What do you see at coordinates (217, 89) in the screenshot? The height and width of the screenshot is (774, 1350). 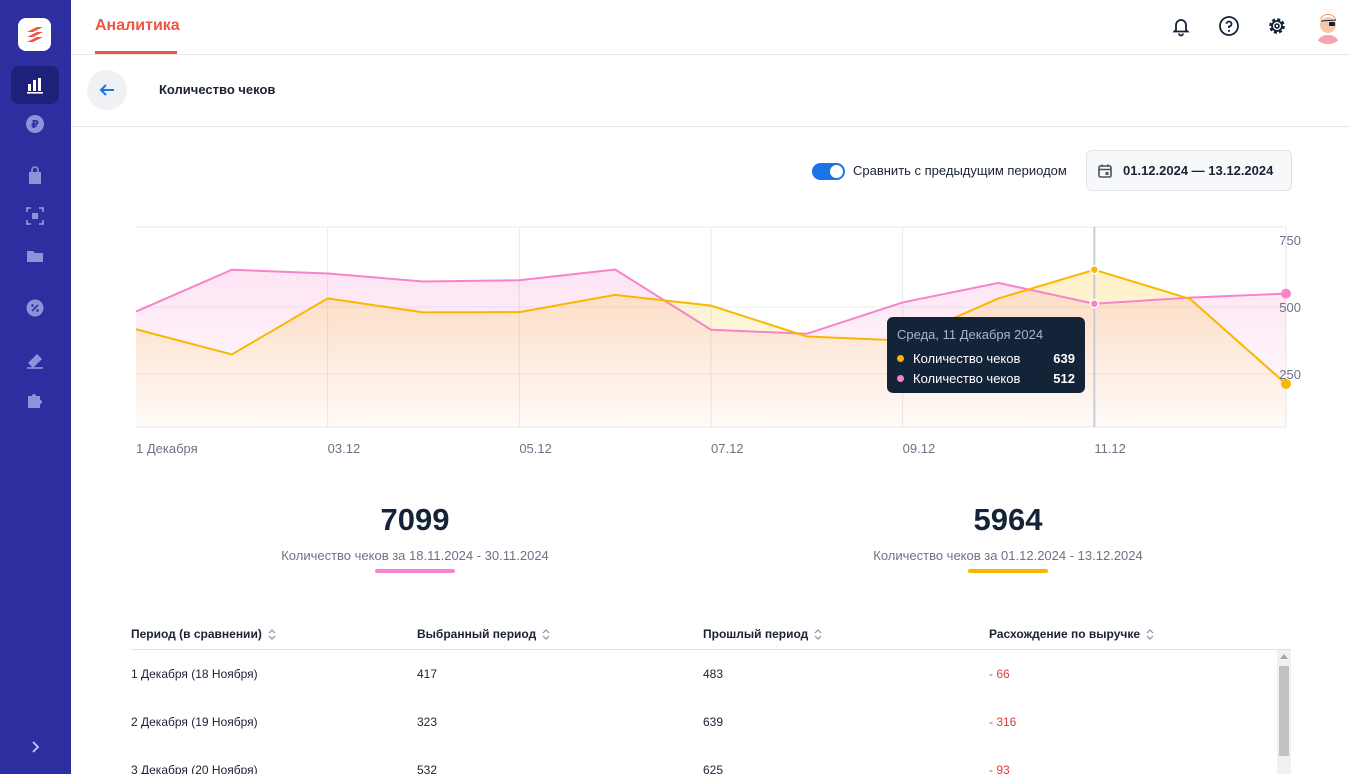 I see `page-title: Количество чеков` at bounding box center [217, 89].